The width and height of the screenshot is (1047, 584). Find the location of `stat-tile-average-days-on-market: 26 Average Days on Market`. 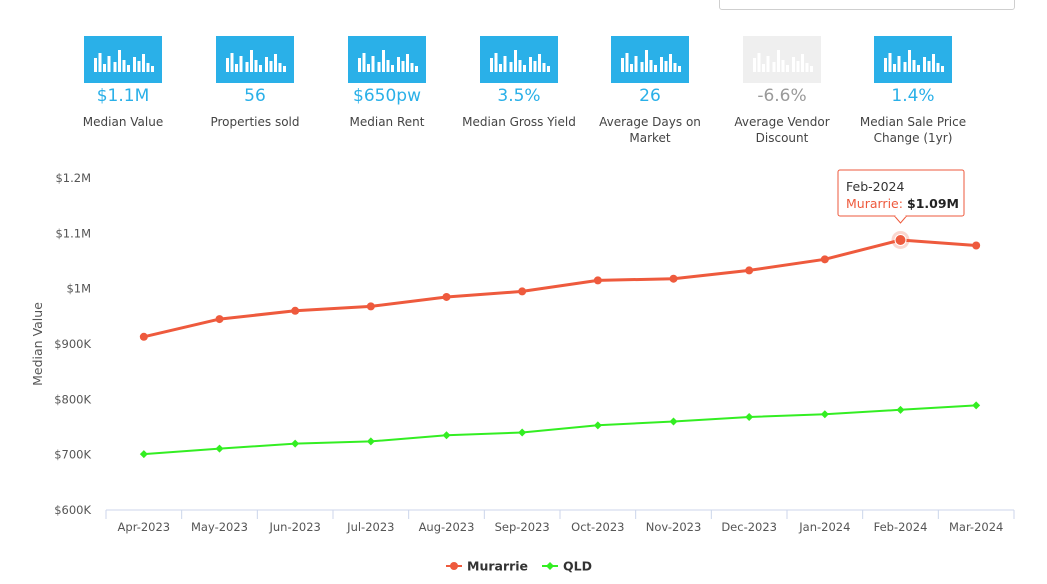

stat-tile-average-days-on-market: 26 Average Days on Market is located at coordinates (650, 91).